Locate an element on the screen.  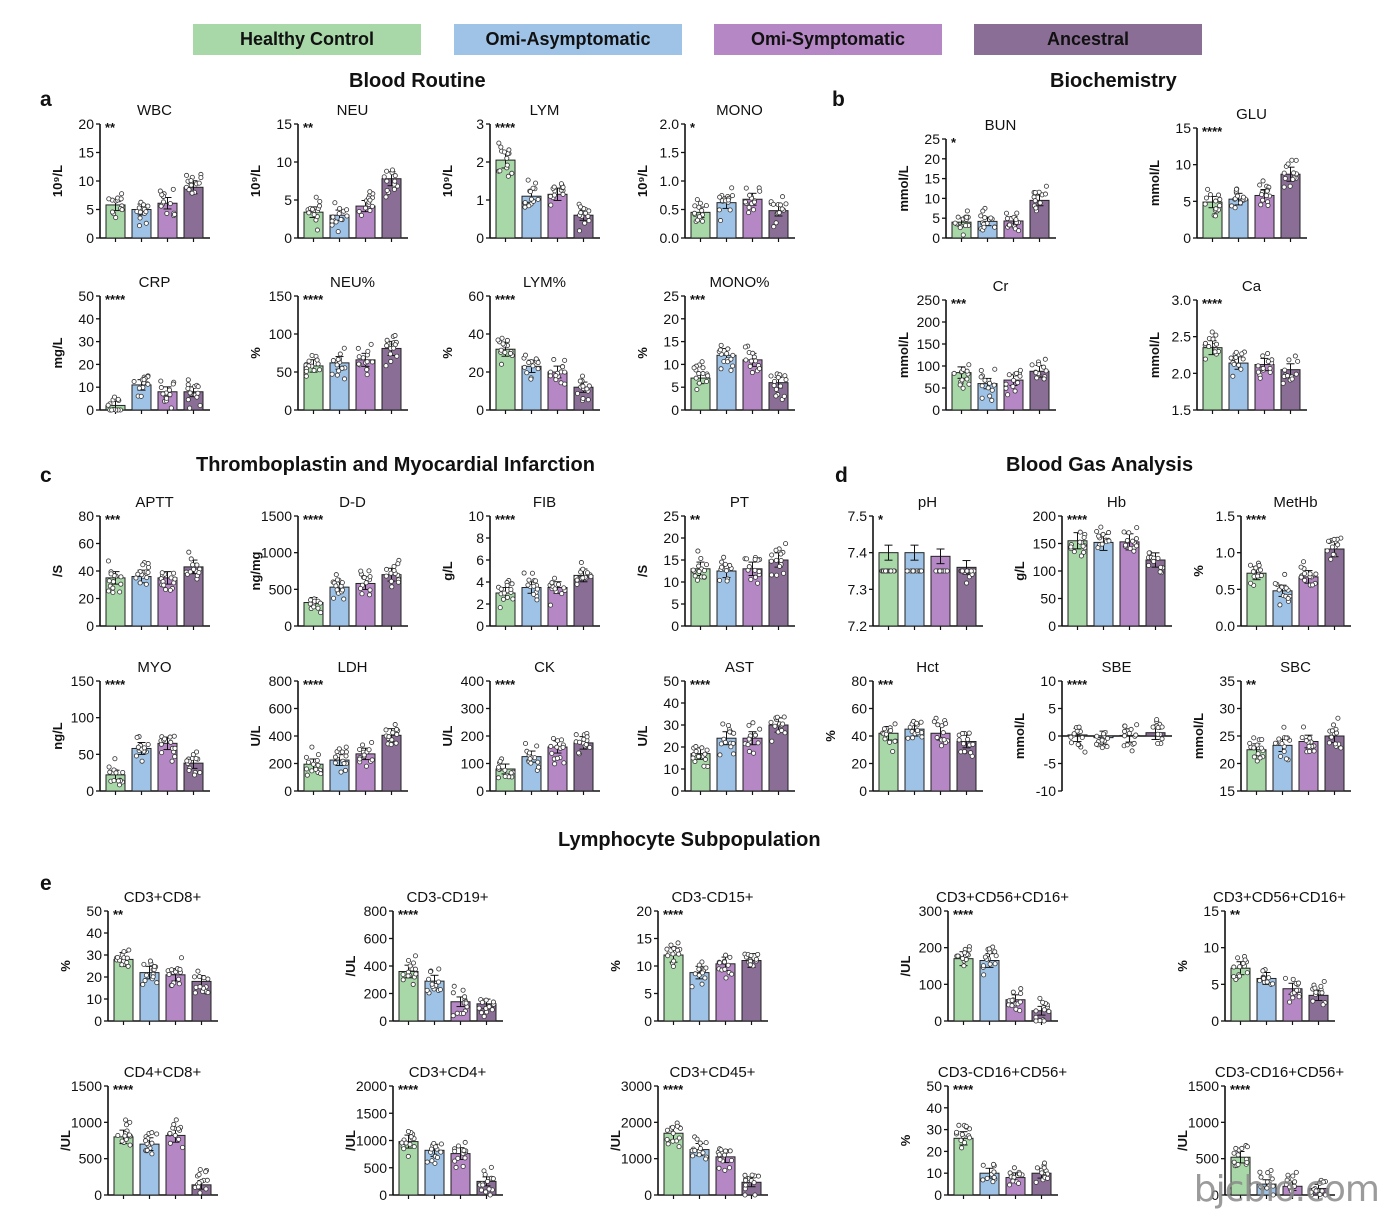
chart-title: MONO% is located at coordinates (740, 282).